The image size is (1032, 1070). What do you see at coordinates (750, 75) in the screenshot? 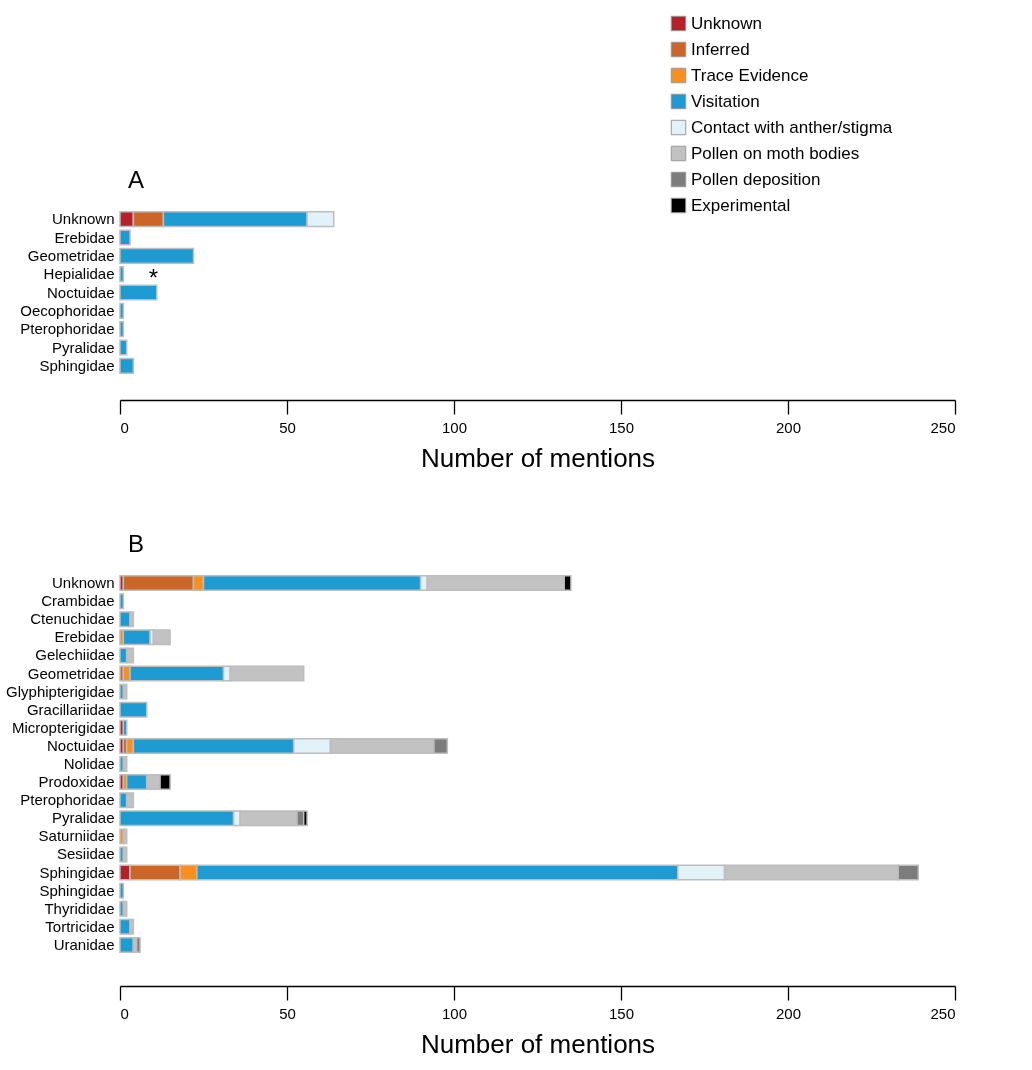
I see `legend-label: Trace Evidence` at bounding box center [750, 75].